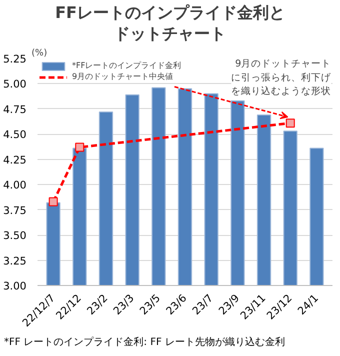  I want to click on legend-label: 9月のドットチャート中央値, so click(123, 76).